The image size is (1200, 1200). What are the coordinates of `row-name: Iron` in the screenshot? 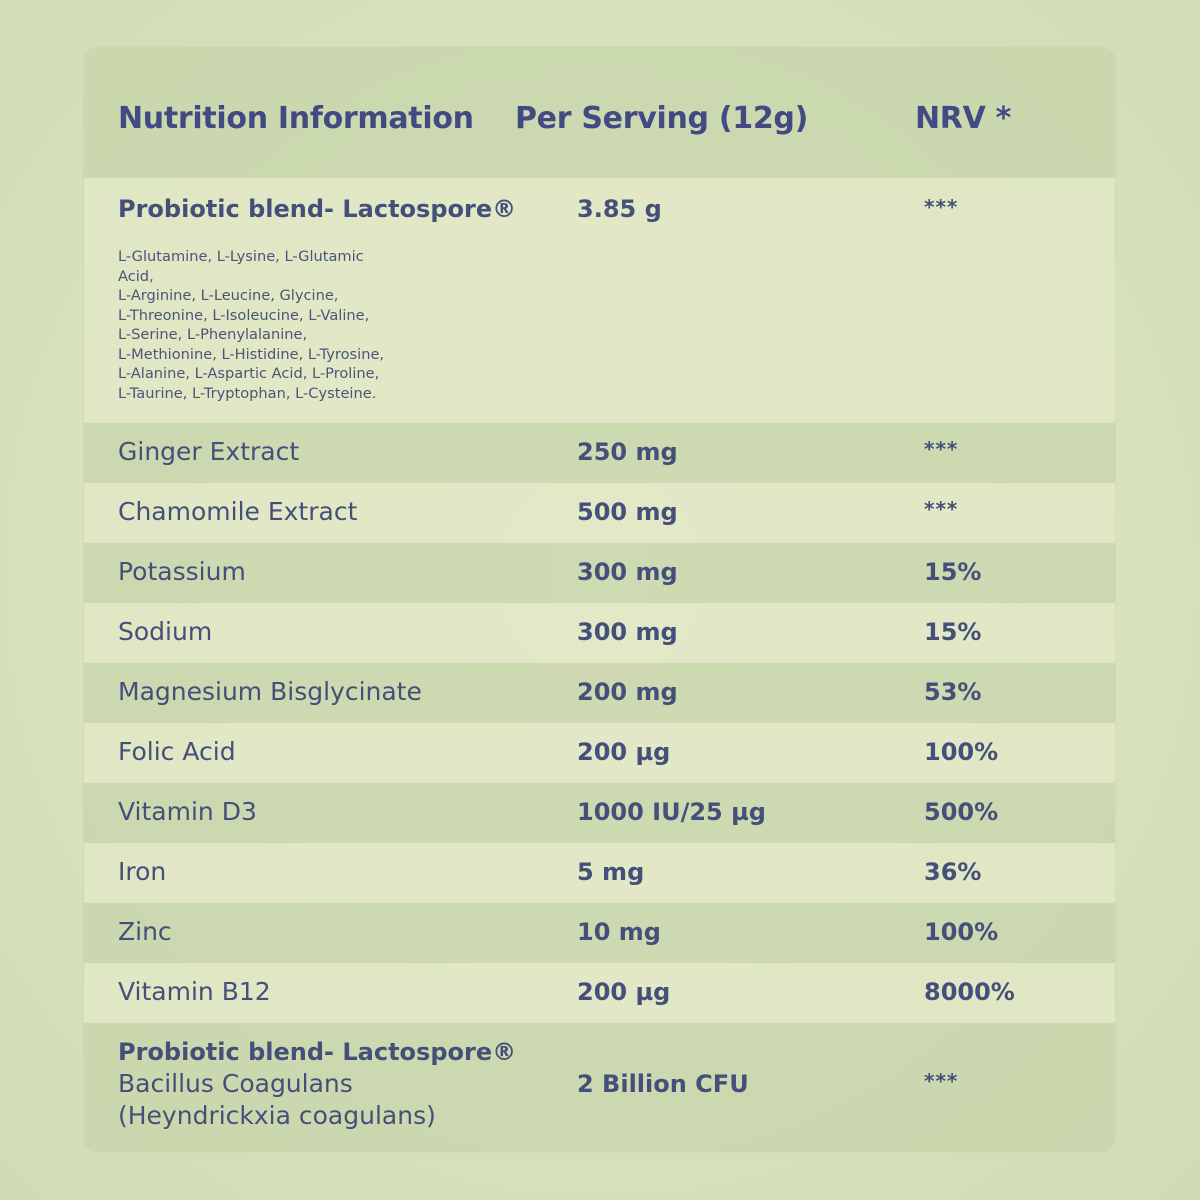 It's located at (142, 871).